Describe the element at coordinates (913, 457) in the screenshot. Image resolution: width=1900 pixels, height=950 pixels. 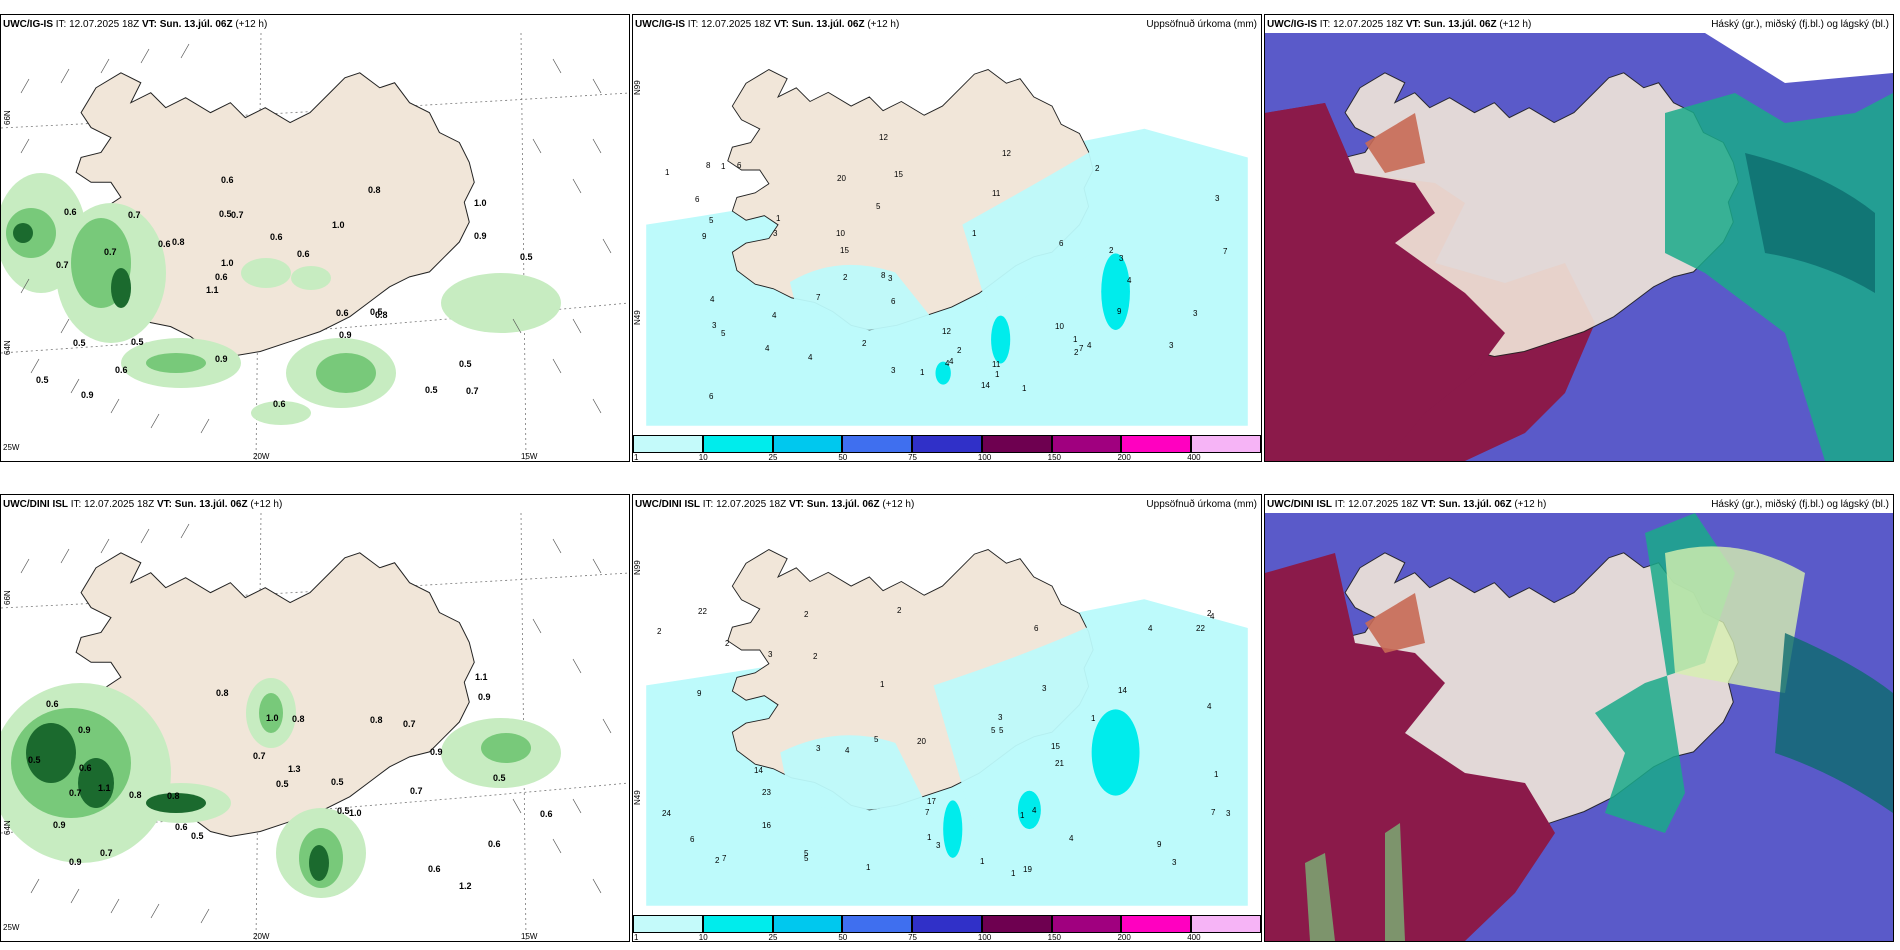
I see `colorbar-label: 75` at that location.